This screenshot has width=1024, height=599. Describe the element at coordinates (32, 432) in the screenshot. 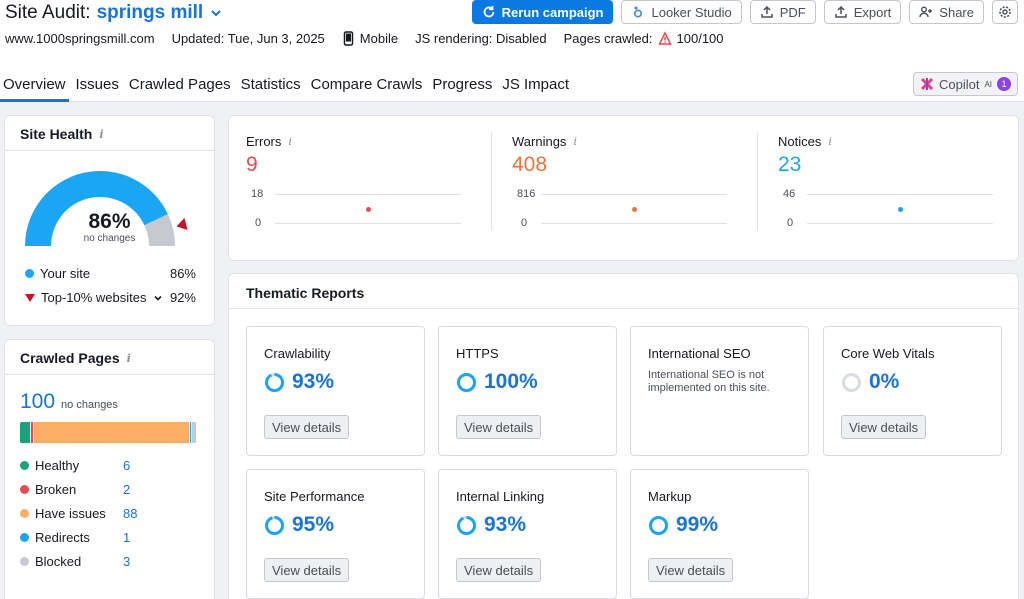

I see `bar-segment-broken` at that location.